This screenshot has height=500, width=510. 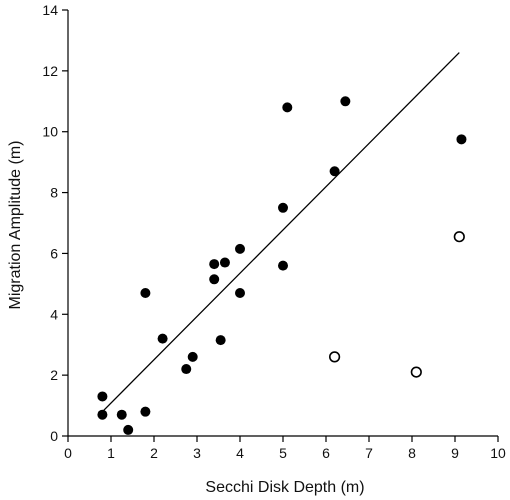 I want to click on x-tick-label: 4, so click(x=240, y=453).